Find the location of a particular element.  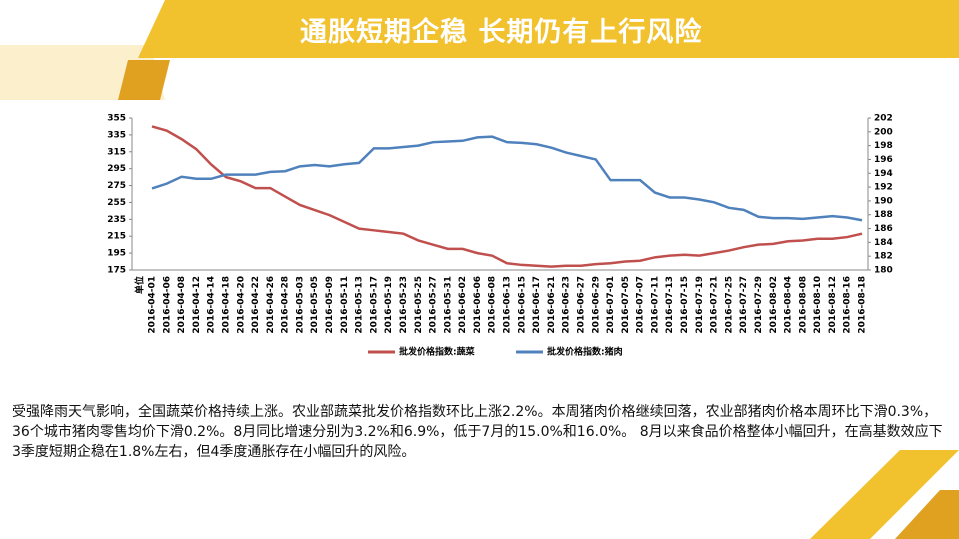

y2-tick-label: 180 is located at coordinates (883, 271).